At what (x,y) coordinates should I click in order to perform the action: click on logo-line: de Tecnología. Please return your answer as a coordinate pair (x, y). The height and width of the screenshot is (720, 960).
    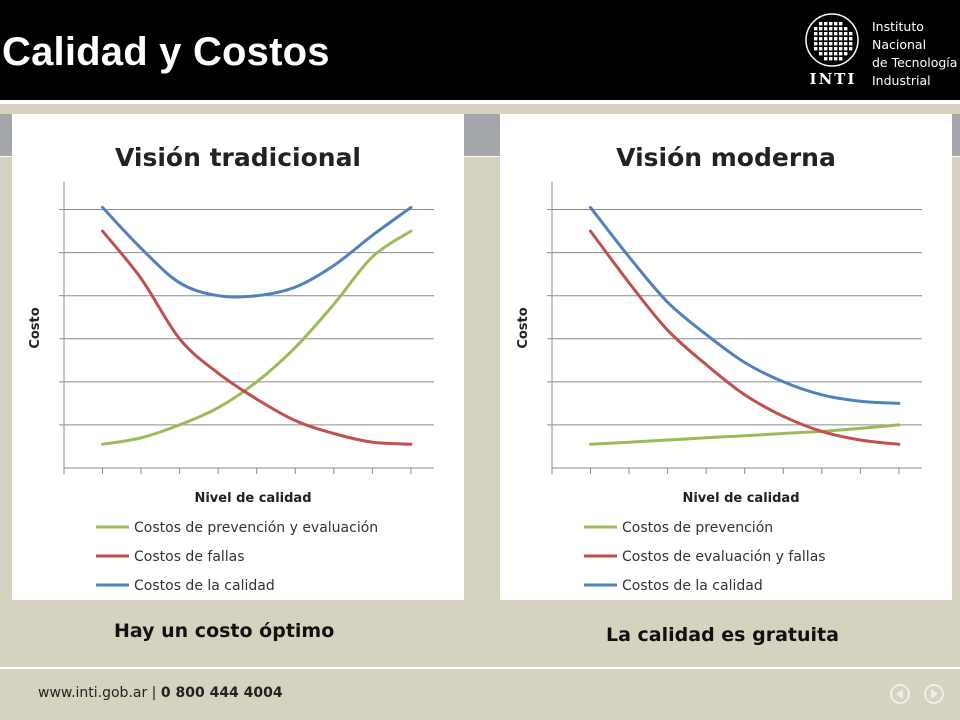
    Looking at the image, I should click on (915, 62).